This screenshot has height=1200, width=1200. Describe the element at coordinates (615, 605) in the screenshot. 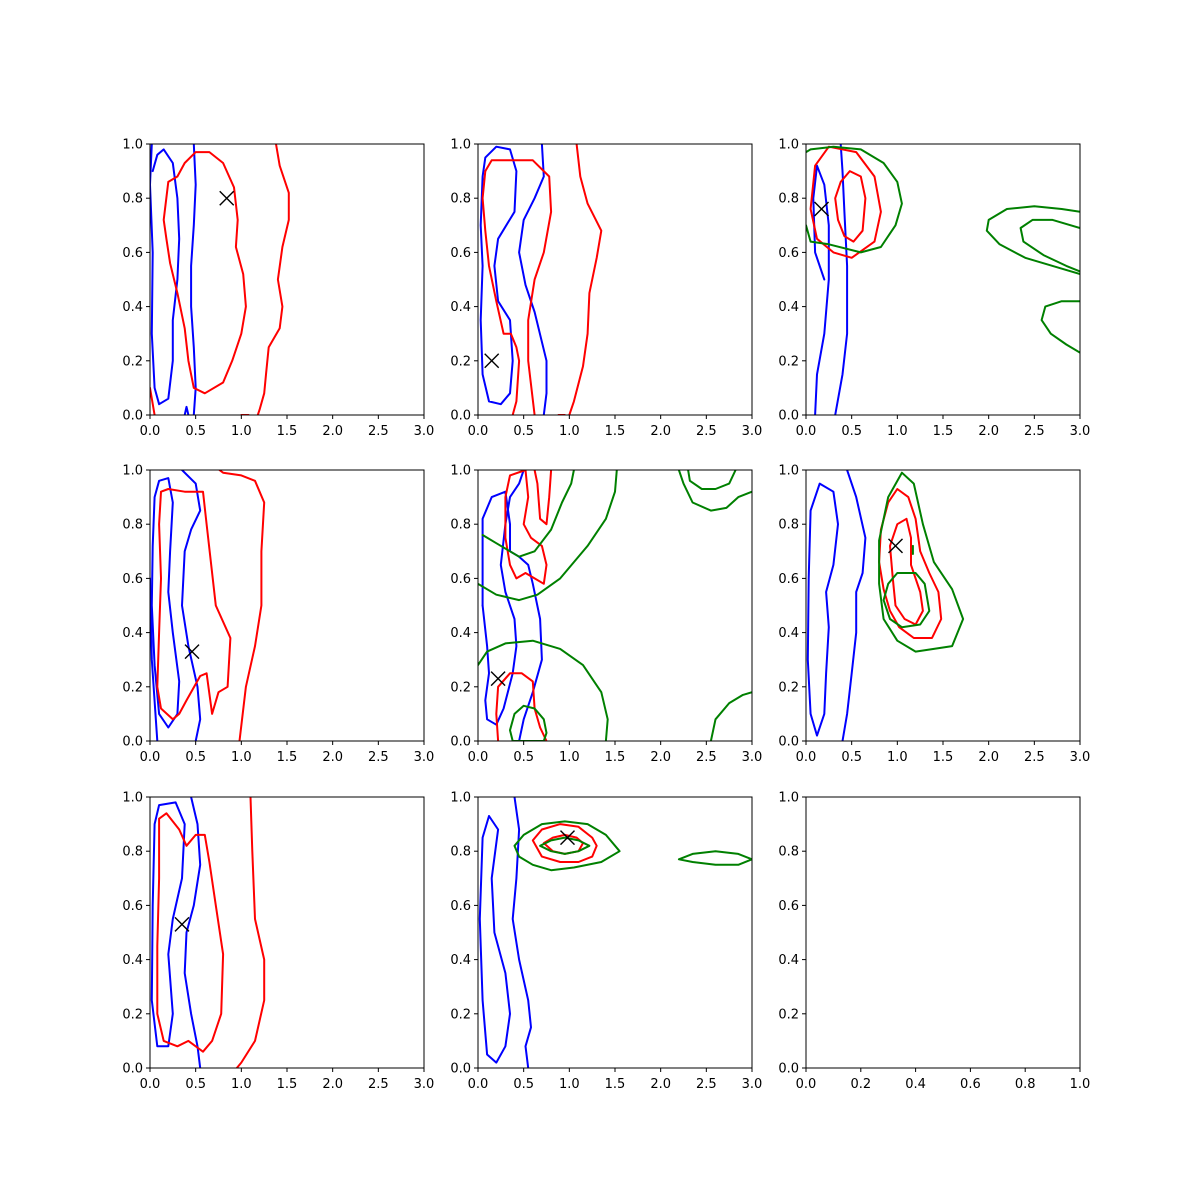

I see `contours-r2c2` at that location.